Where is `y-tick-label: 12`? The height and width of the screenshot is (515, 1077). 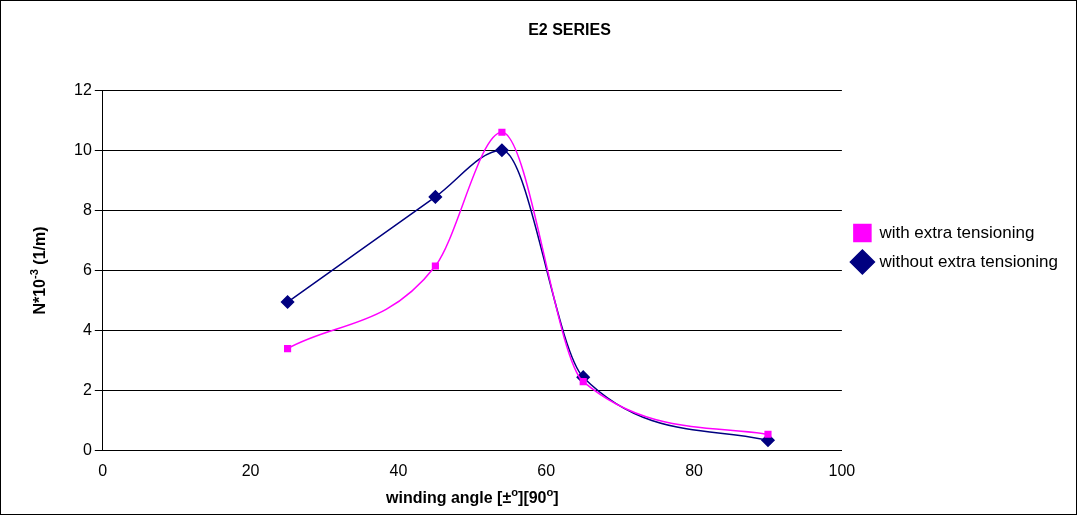 y-tick-label: 12 is located at coordinates (83, 89).